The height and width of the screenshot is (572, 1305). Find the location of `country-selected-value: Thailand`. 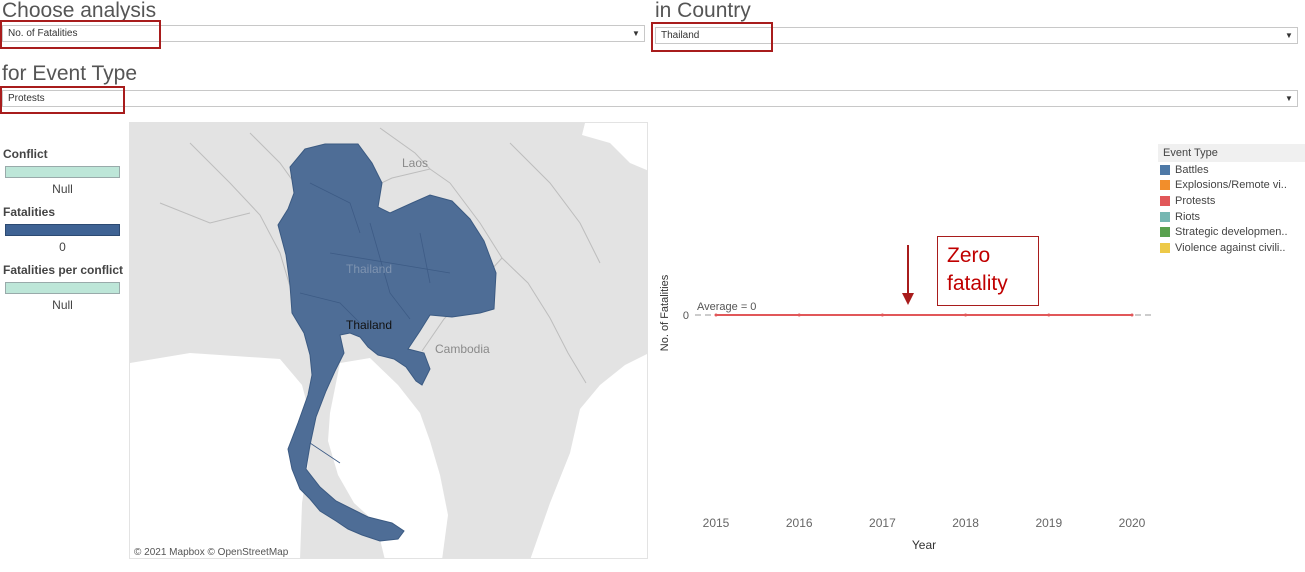

country-selected-value: Thailand is located at coordinates (680, 35).